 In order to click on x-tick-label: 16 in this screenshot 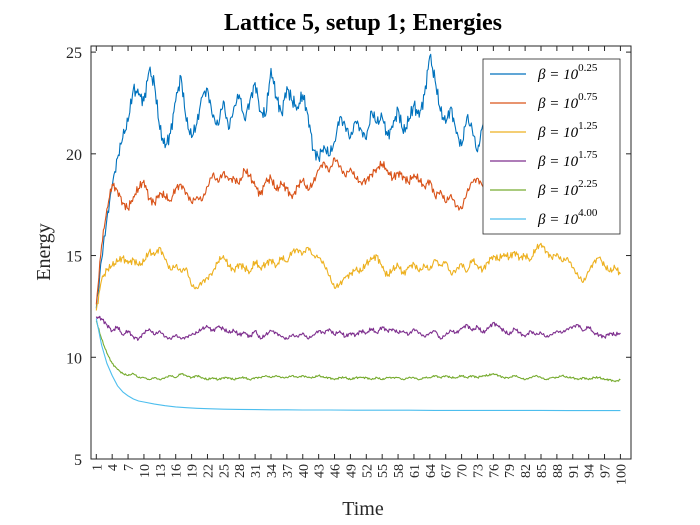, I will do `click(177, 471)`.